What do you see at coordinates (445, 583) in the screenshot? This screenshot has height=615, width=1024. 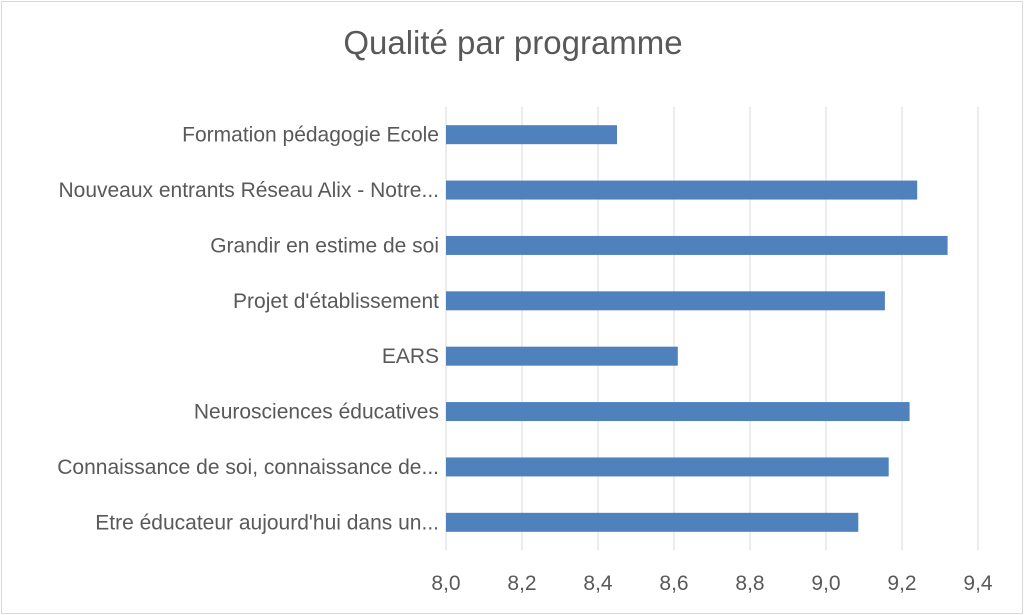 I see `x-tick-label: 8,0` at bounding box center [445, 583].